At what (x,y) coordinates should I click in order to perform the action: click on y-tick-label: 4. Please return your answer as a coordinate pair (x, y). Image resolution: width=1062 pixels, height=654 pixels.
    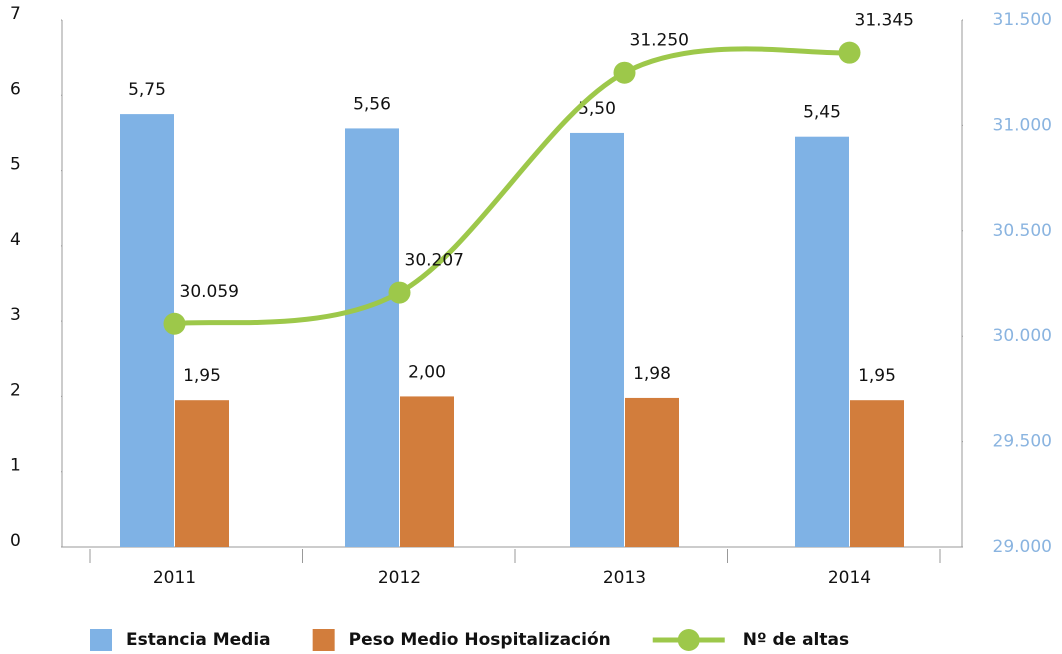
    Looking at the image, I should click on (15, 240).